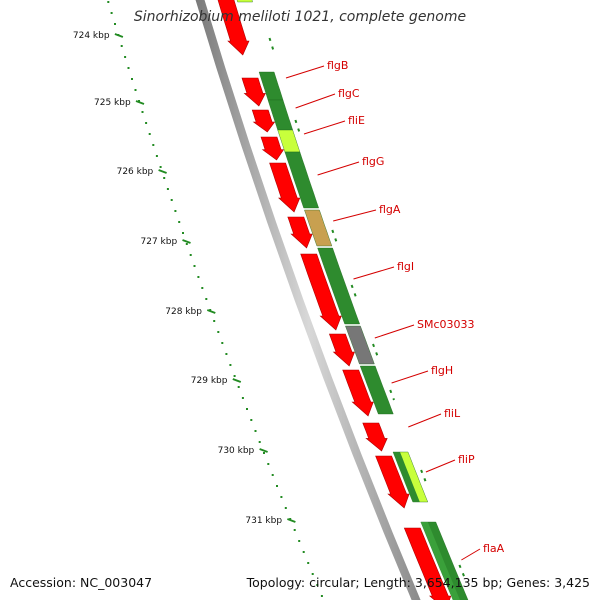  Describe the element at coordinates (91, 36) in the screenshot. I see `kbp-tick-label: 724 kbp` at that location.